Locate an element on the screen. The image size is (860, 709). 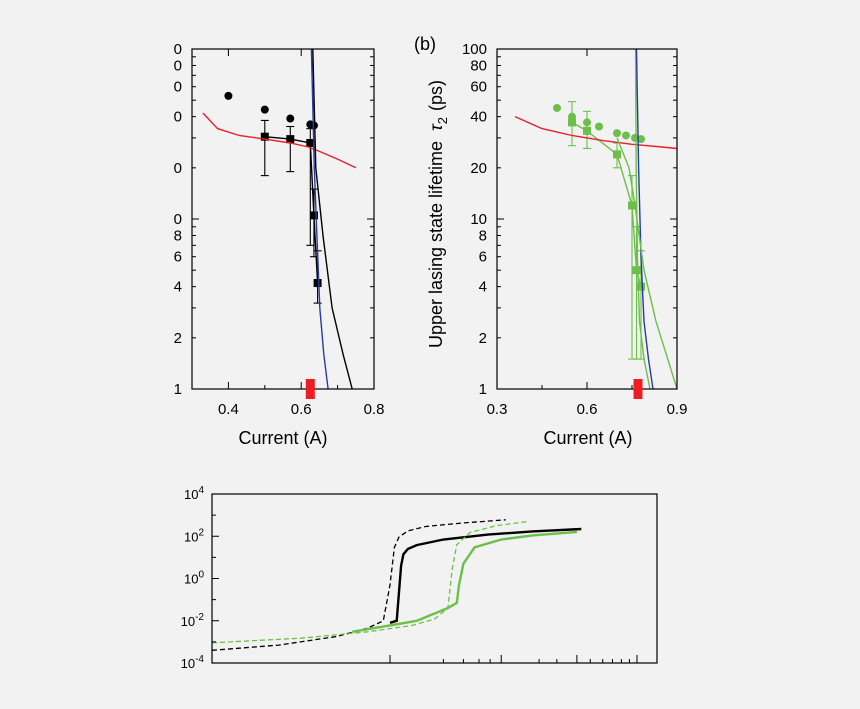
right-x-axis-title: Current (A) is located at coordinates (587, 438).